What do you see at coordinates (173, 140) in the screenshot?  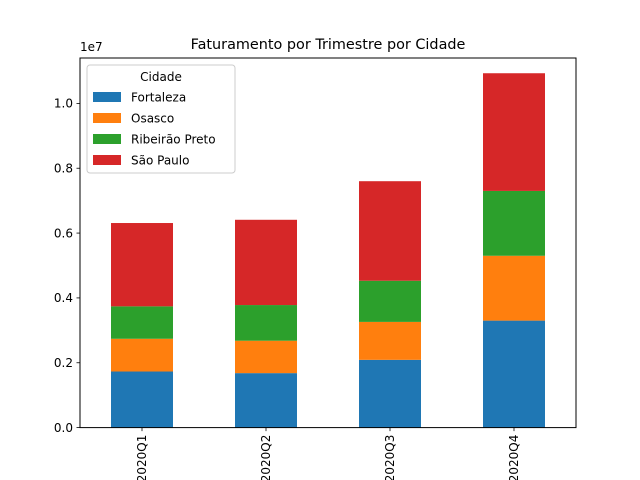 I see `legend-label: Ribeirão Preto` at bounding box center [173, 140].